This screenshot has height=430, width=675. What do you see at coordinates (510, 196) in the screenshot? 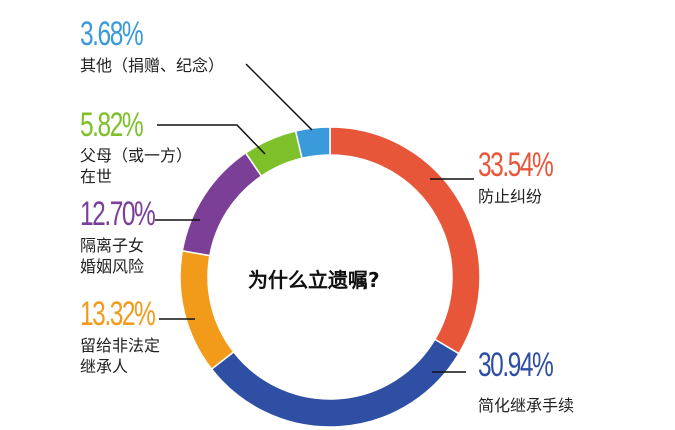
I see `label-dispute: 防止纠纷` at bounding box center [510, 196].